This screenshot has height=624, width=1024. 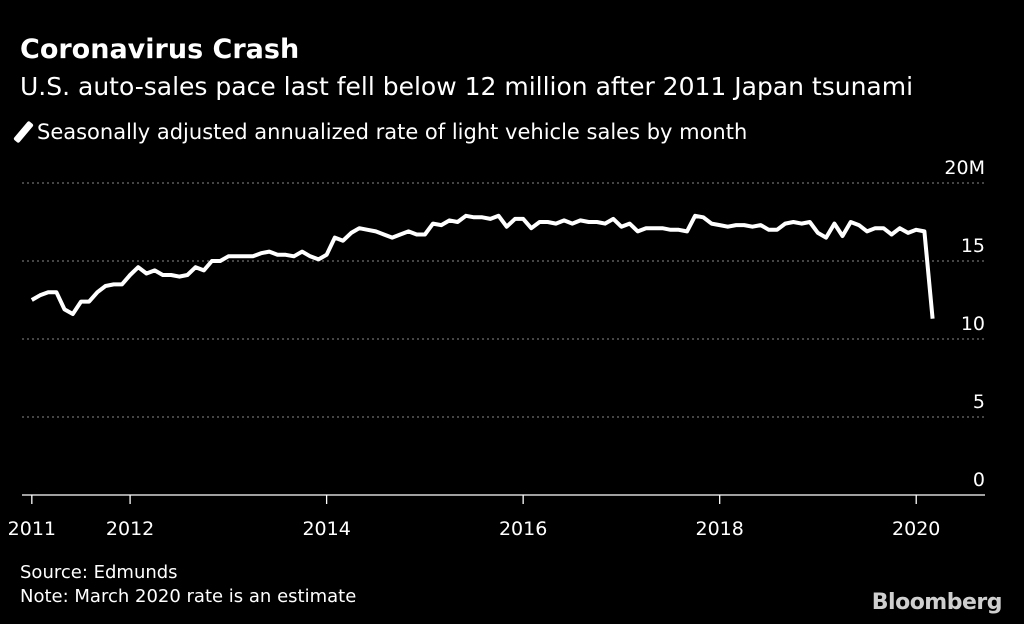 What do you see at coordinates (916, 529) in the screenshot?
I see `x-tick-label: 2020` at bounding box center [916, 529].